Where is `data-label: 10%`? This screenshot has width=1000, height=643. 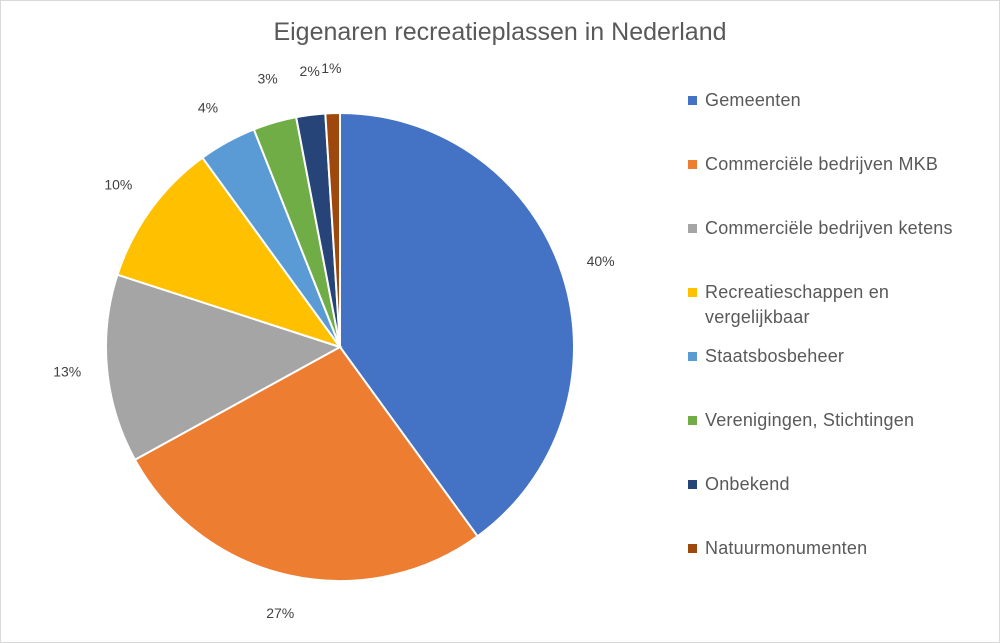 data-label: 10% is located at coordinates (118, 185).